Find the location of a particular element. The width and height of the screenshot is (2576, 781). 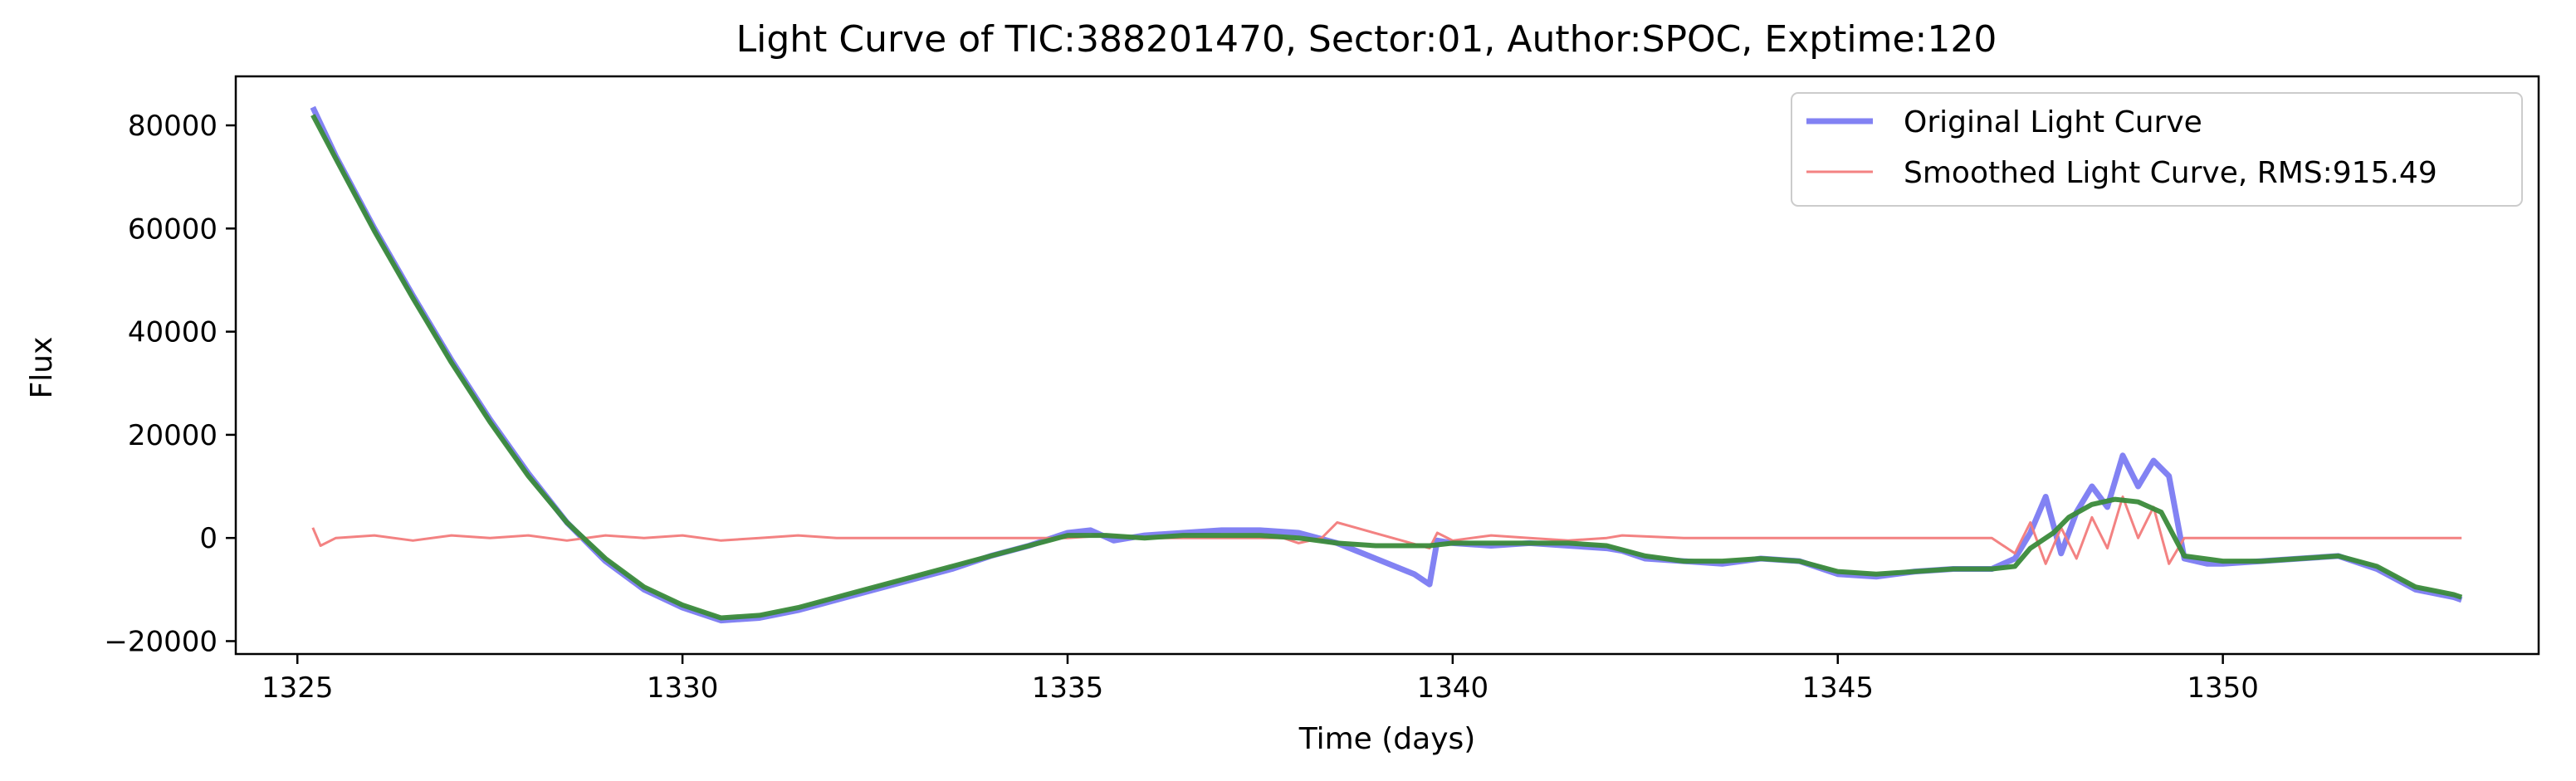

x-tick-label: 1330 is located at coordinates (683, 688).